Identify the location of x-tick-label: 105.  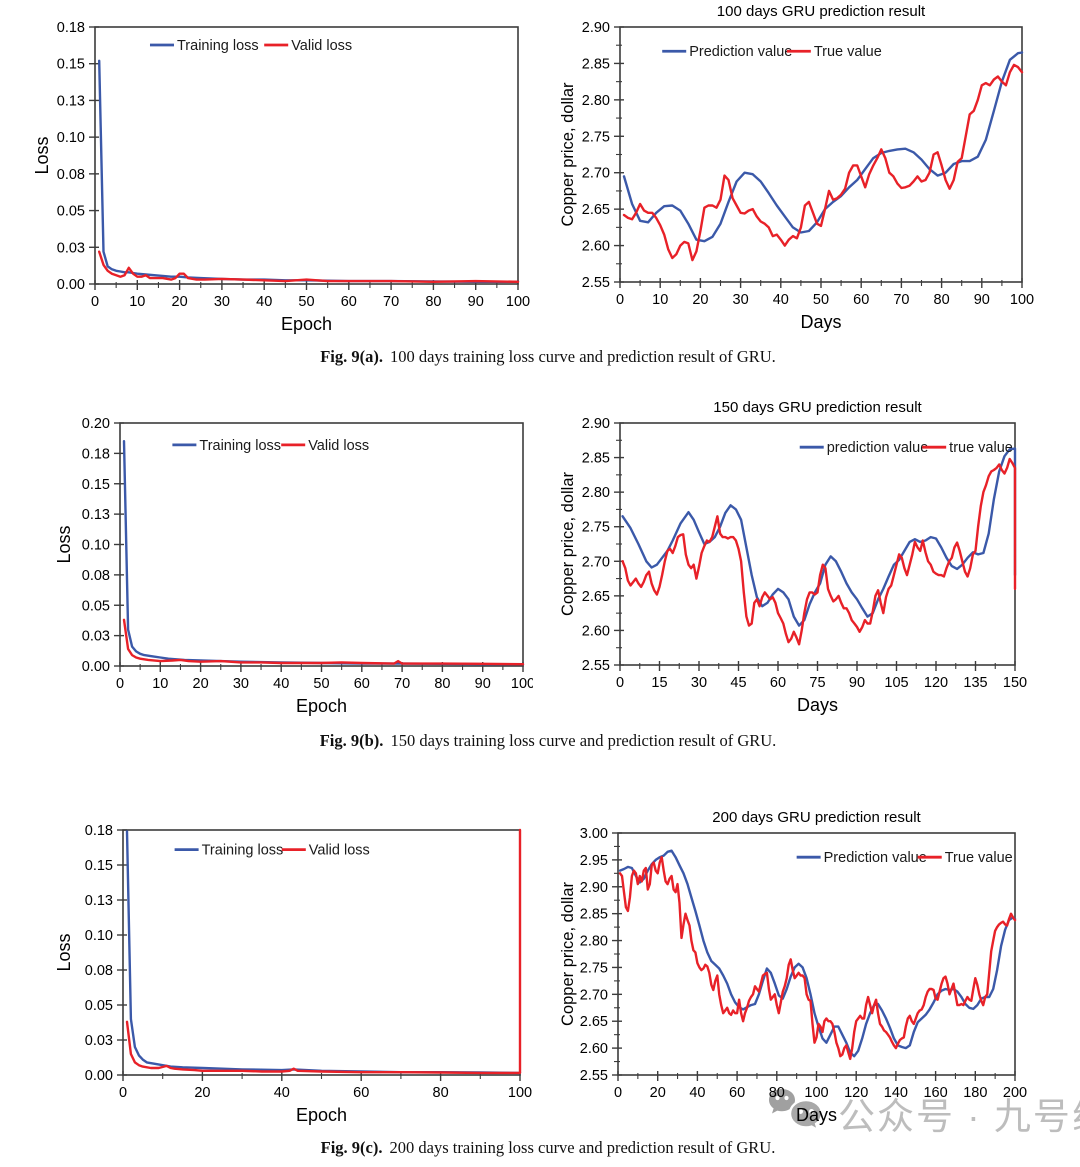
(896, 683).